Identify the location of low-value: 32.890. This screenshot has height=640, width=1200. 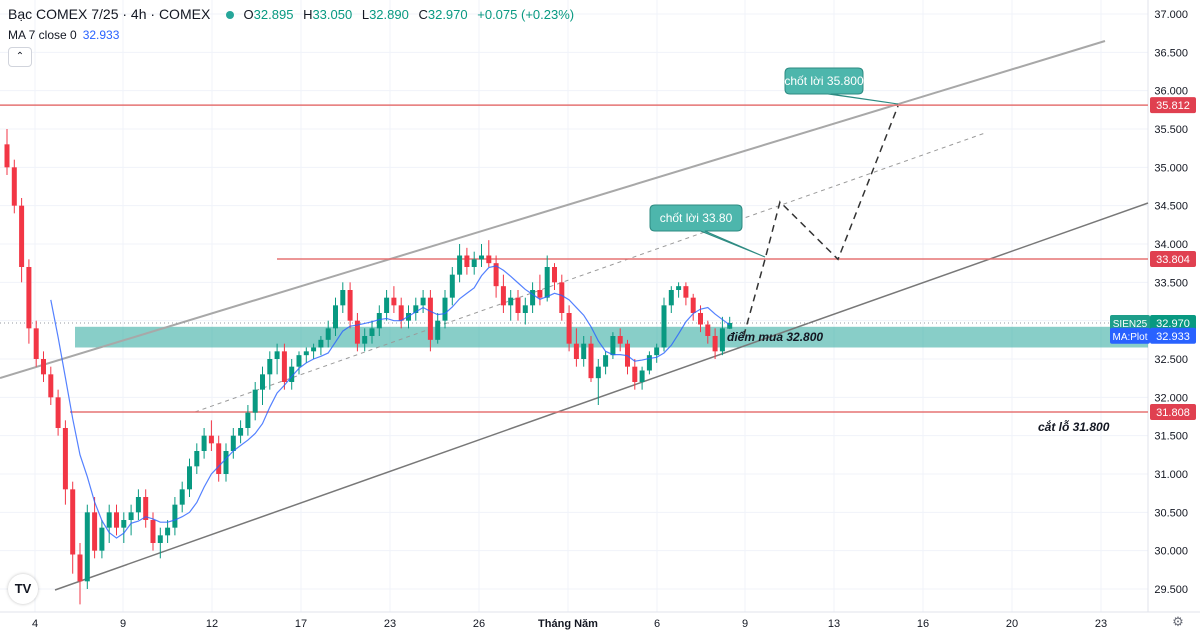
(389, 14).